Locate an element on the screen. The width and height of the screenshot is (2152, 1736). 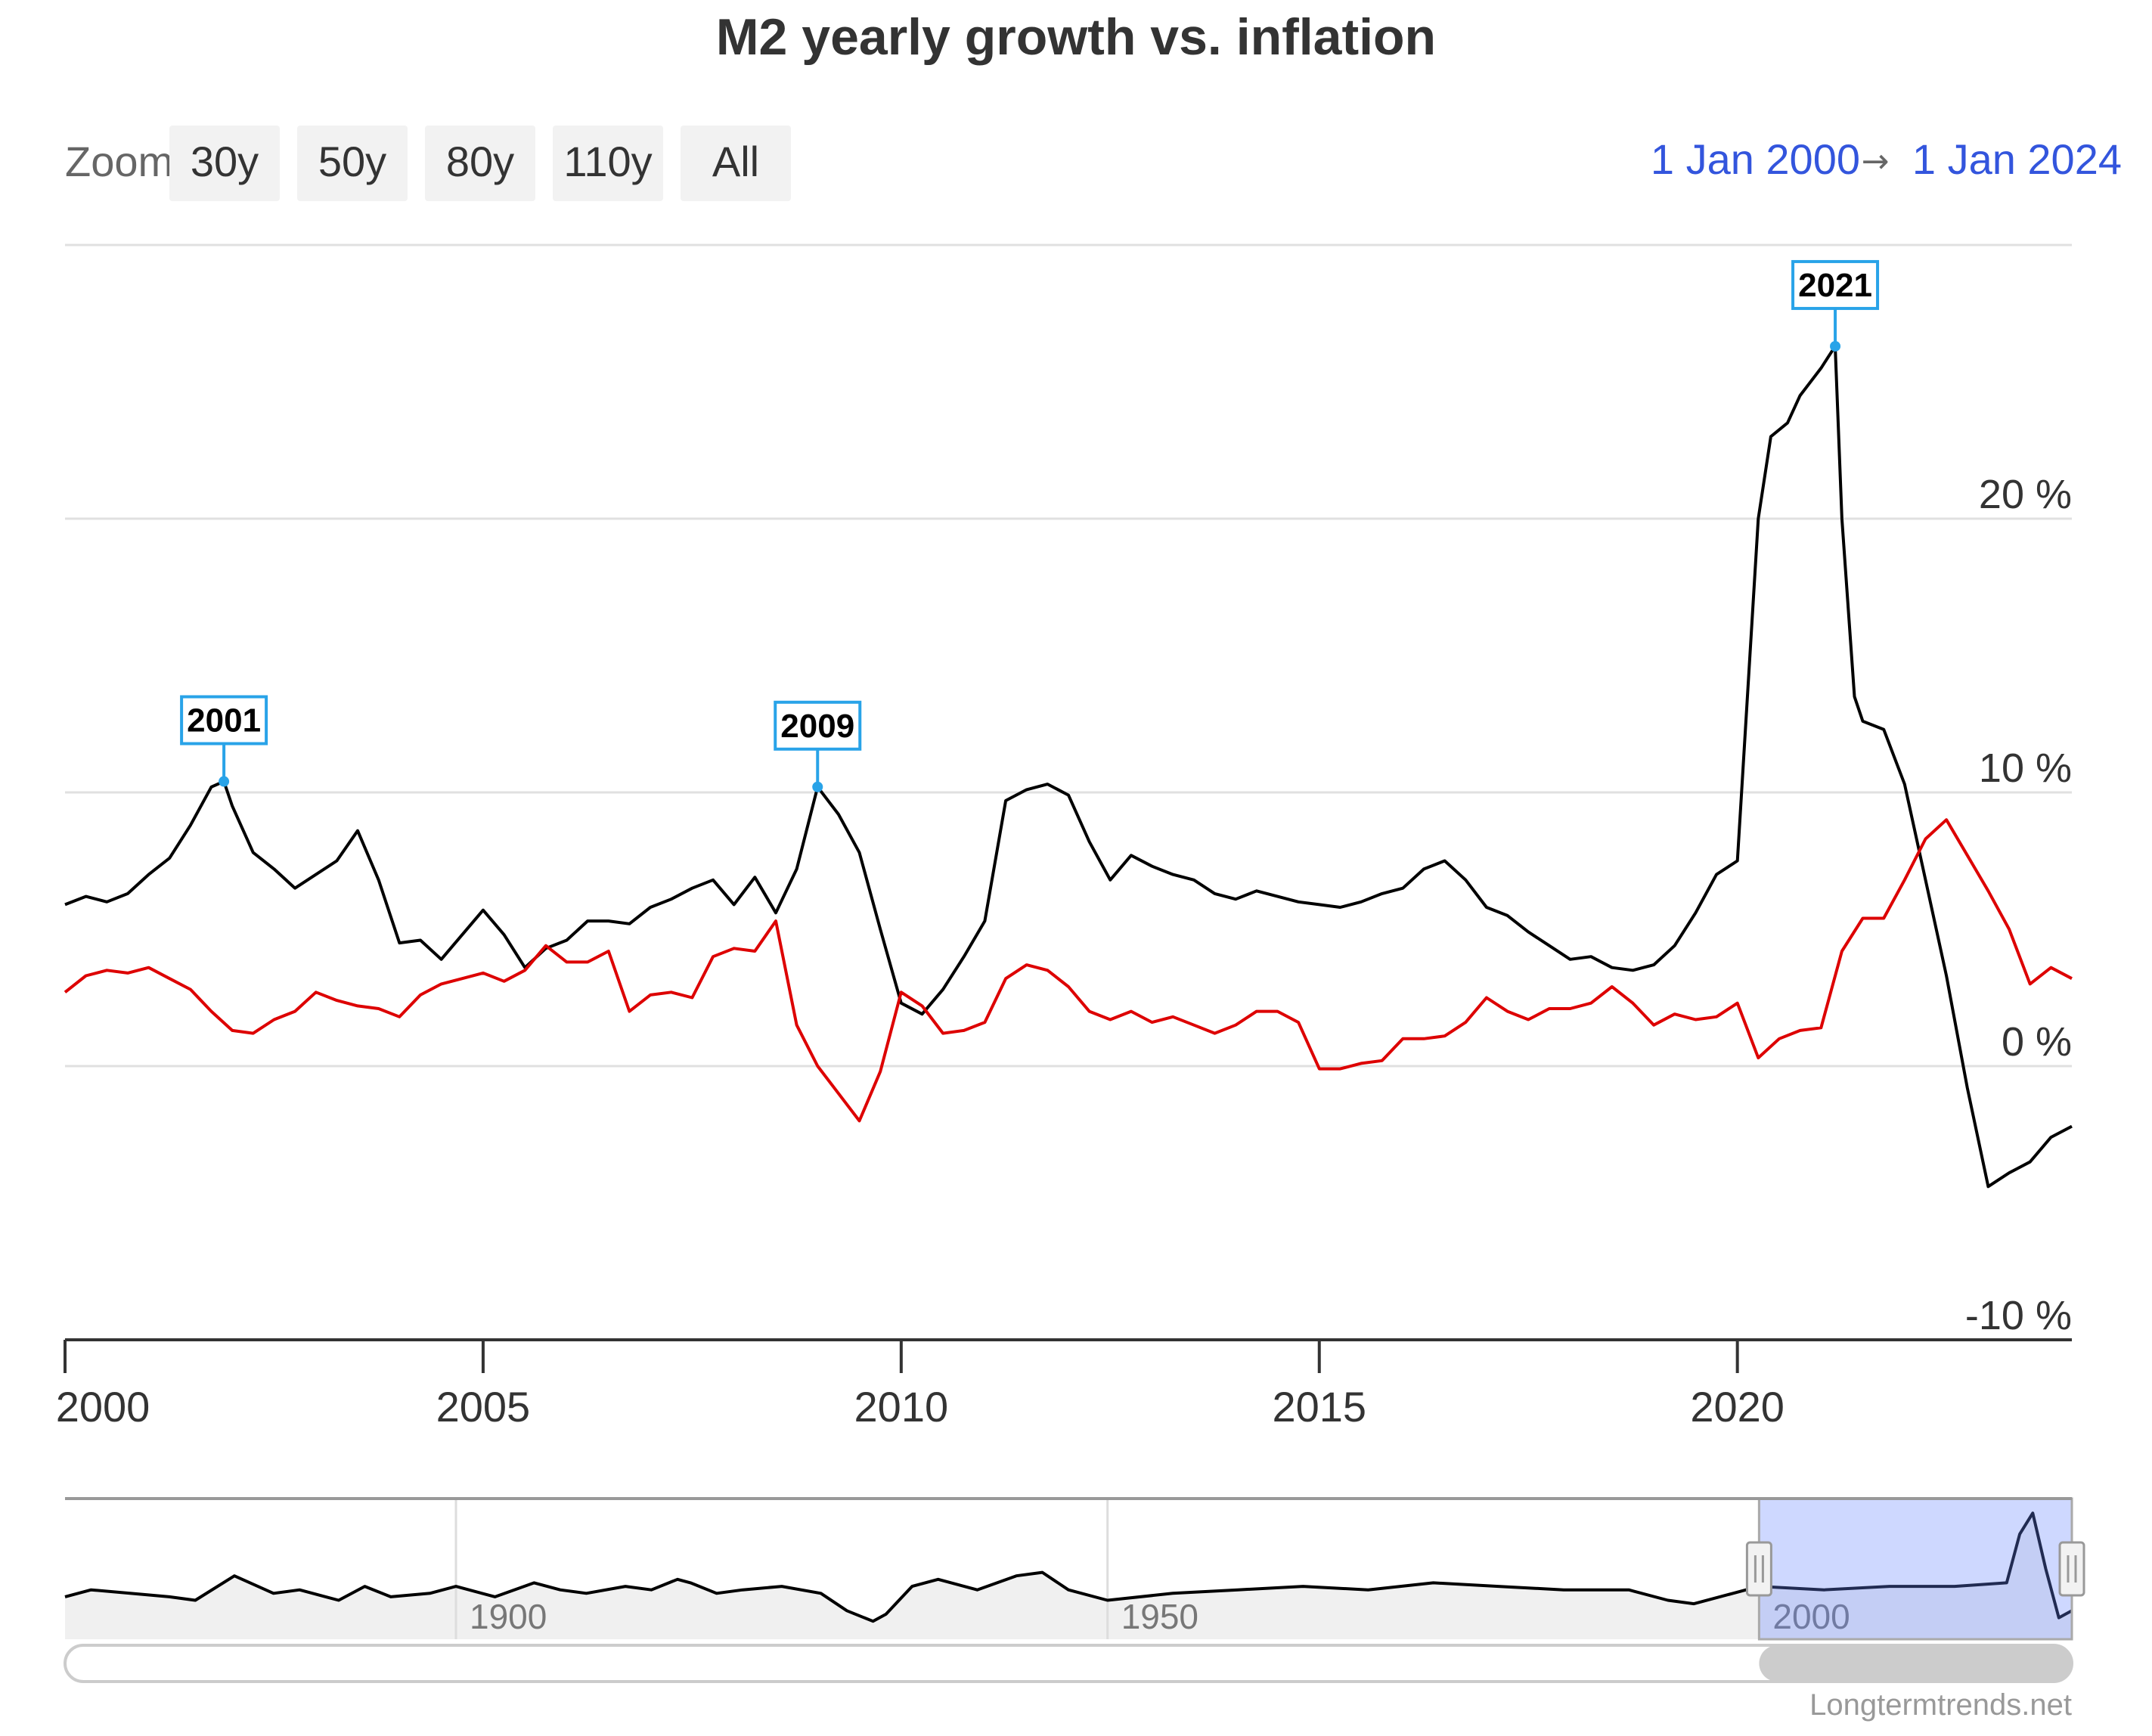
zoom-button-label: 110y is located at coordinates (607, 161).